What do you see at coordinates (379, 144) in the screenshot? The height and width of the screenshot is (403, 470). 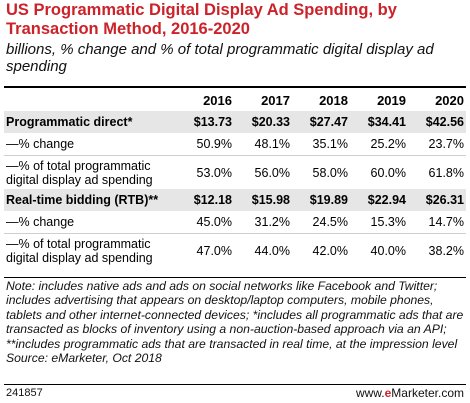 I see `table-cell: 25.2%` at bounding box center [379, 144].